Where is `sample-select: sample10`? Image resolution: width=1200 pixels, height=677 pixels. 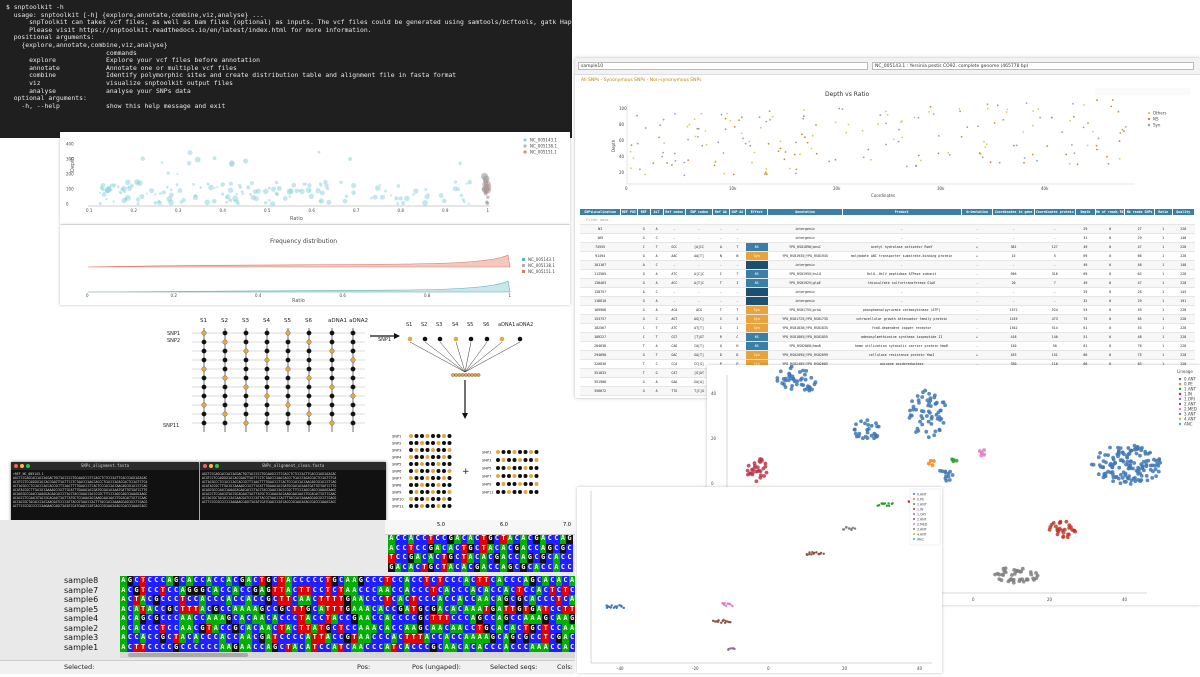
sample-select: sample10 is located at coordinates (723, 66).